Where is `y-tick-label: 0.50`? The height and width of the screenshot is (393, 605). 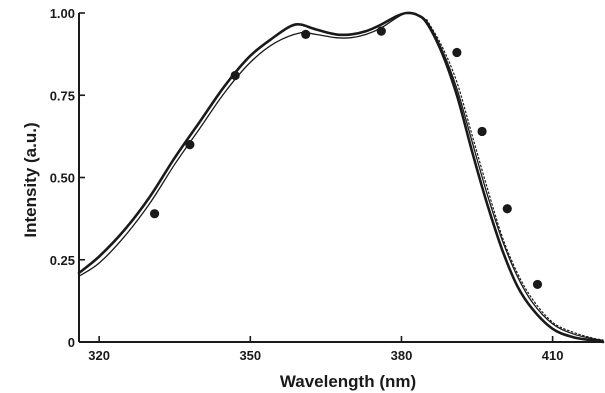 y-tick-label: 0.50 is located at coordinates (62, 178).